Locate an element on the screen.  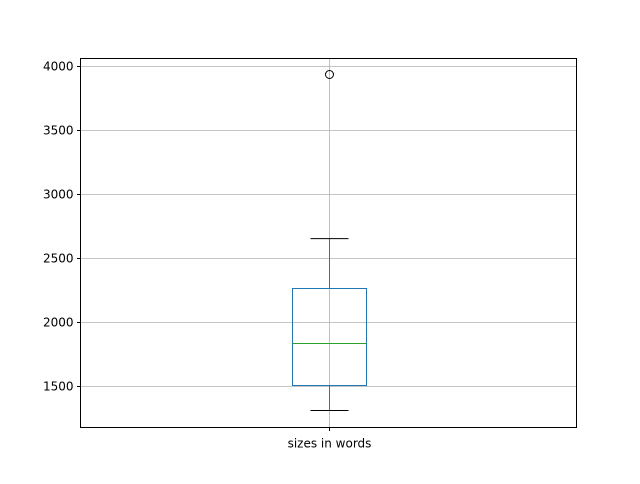
y-tick-label: 2500 is located at coordinates (58, 259).